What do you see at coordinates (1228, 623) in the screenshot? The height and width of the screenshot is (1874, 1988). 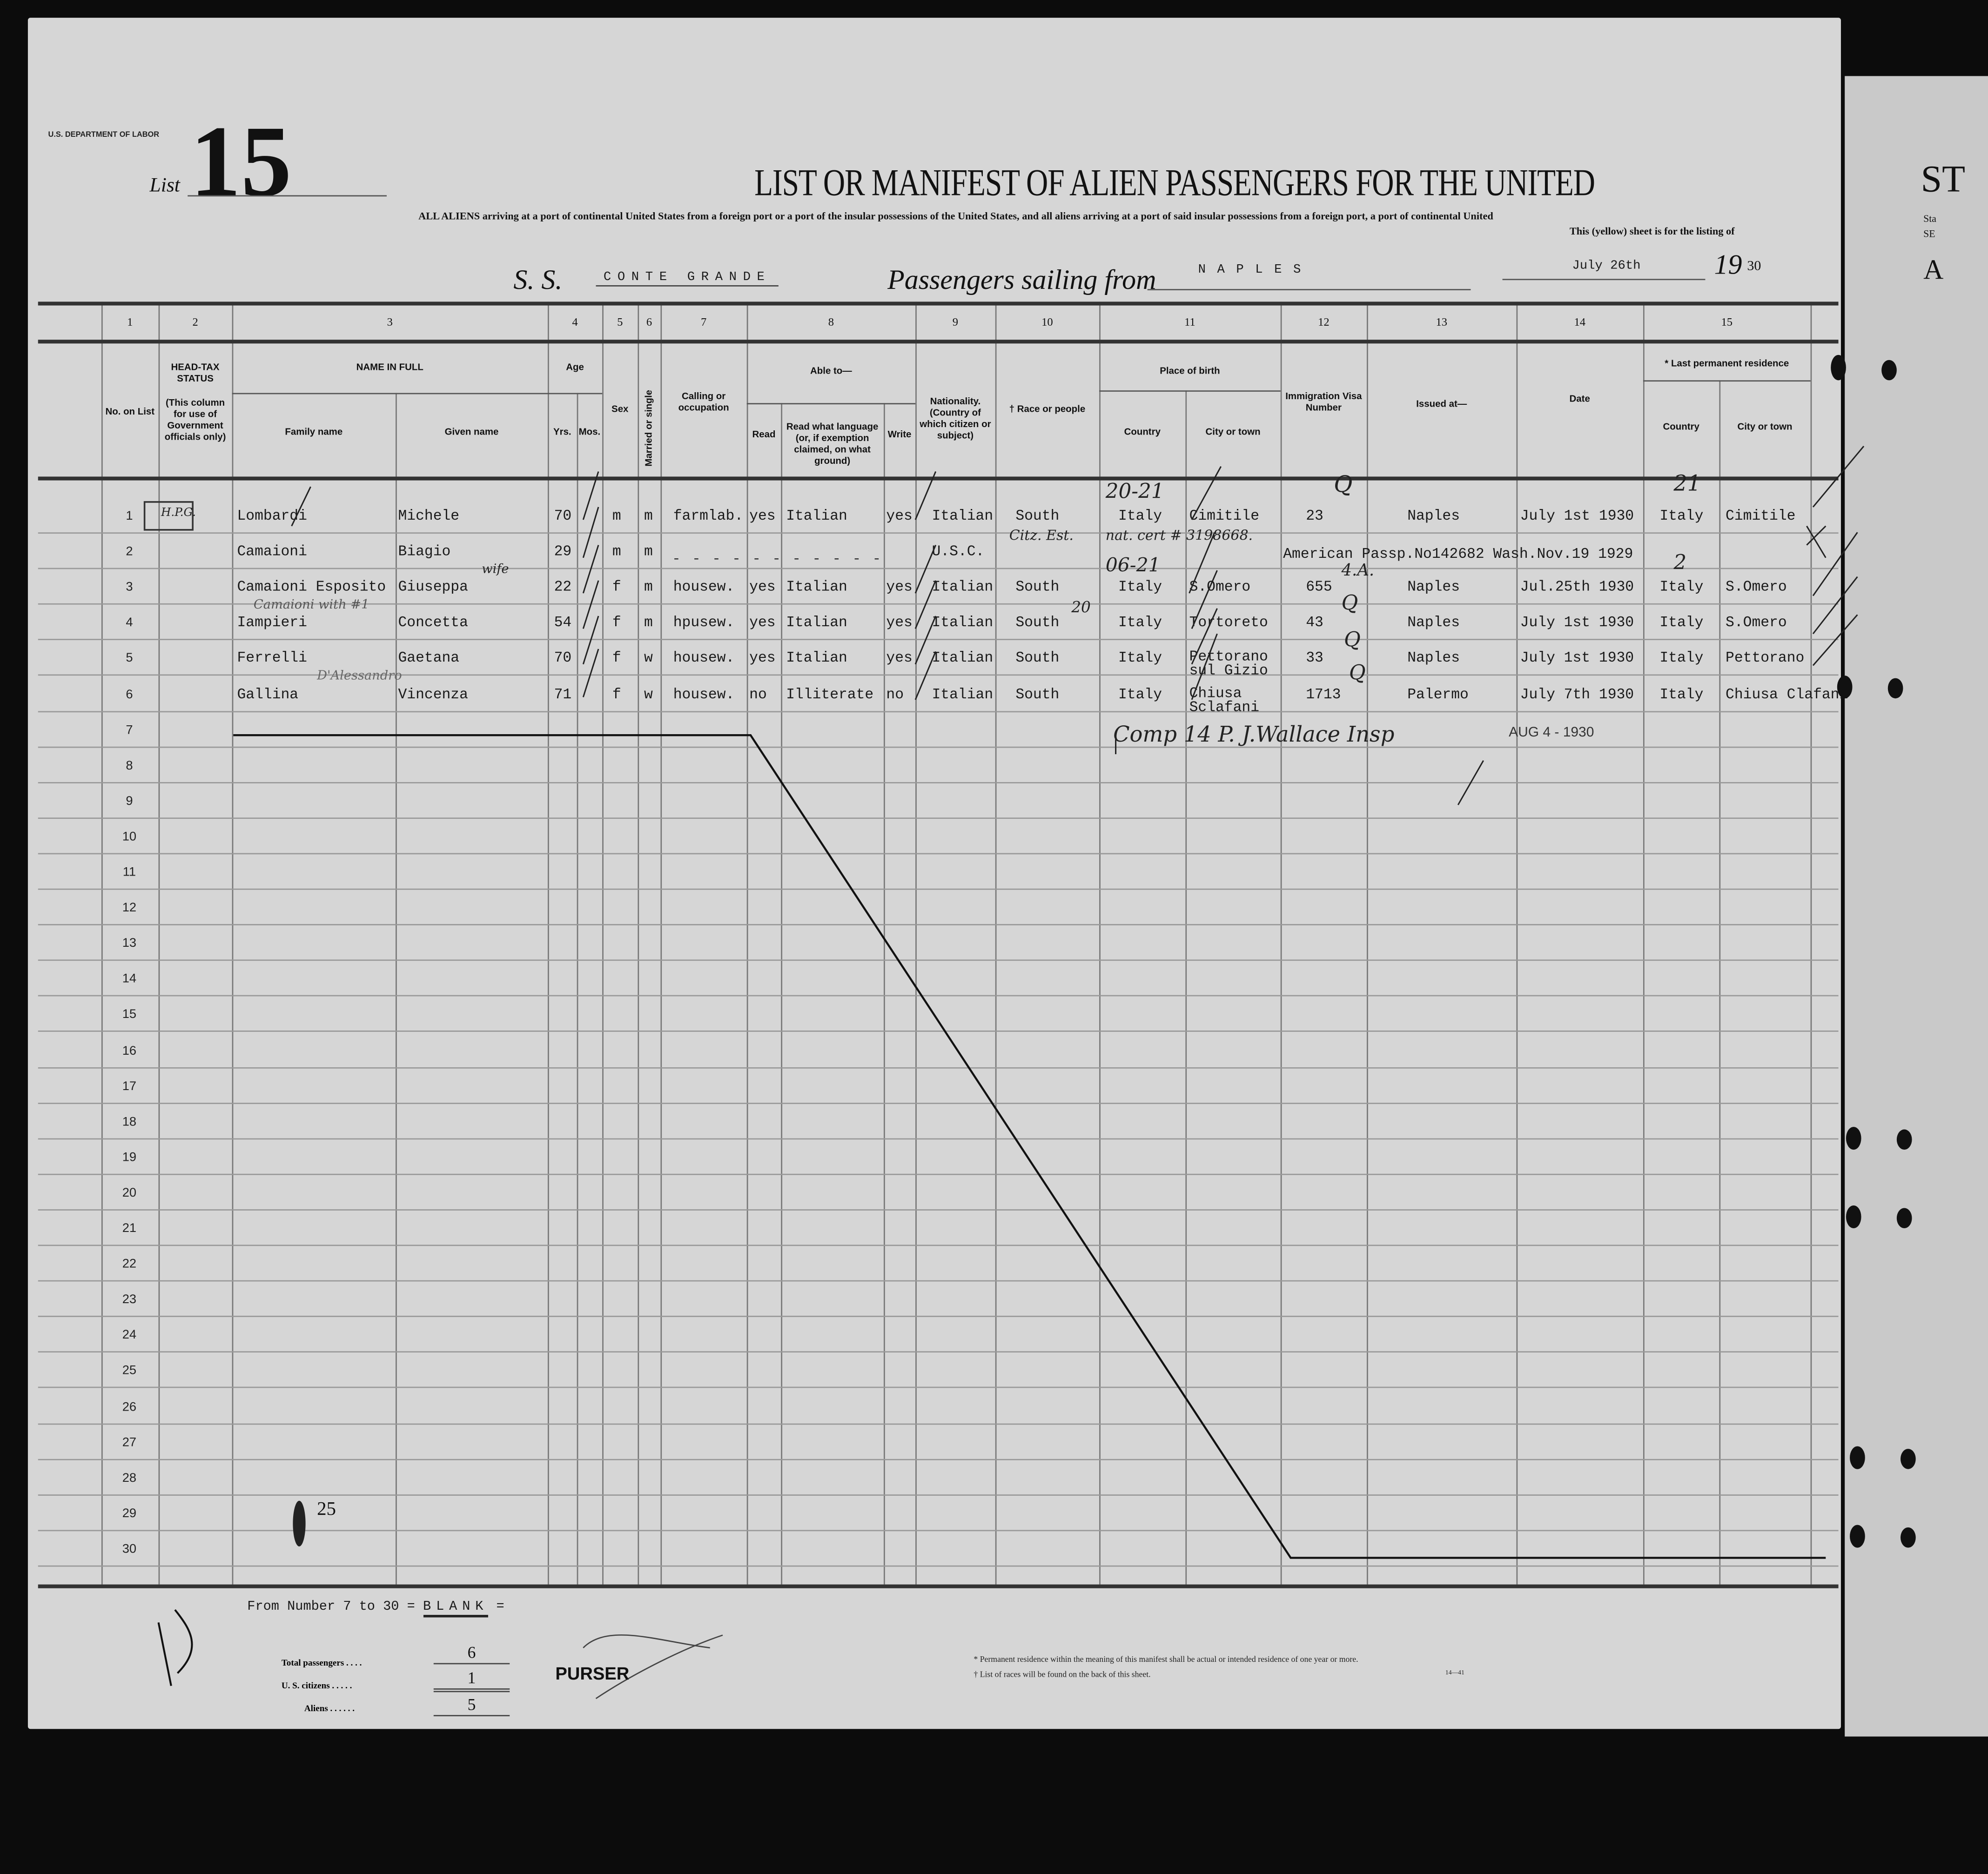 I see `cell-birth-city: Tortoreto` at bounding box center [1228, 623].